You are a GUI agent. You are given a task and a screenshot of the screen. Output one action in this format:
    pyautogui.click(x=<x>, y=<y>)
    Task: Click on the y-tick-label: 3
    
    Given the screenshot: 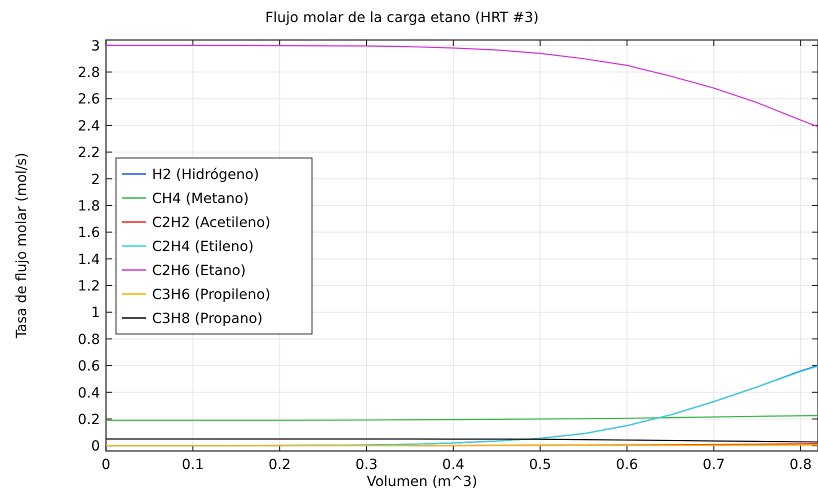 What is the action you would take?
    pyautogui.click(x=95, y=46)
    